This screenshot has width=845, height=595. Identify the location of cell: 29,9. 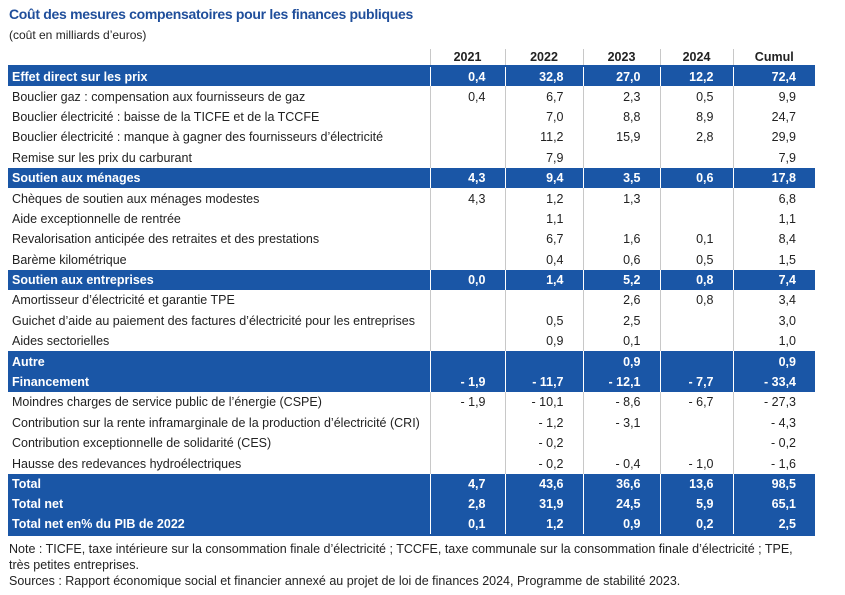
(773, 137).